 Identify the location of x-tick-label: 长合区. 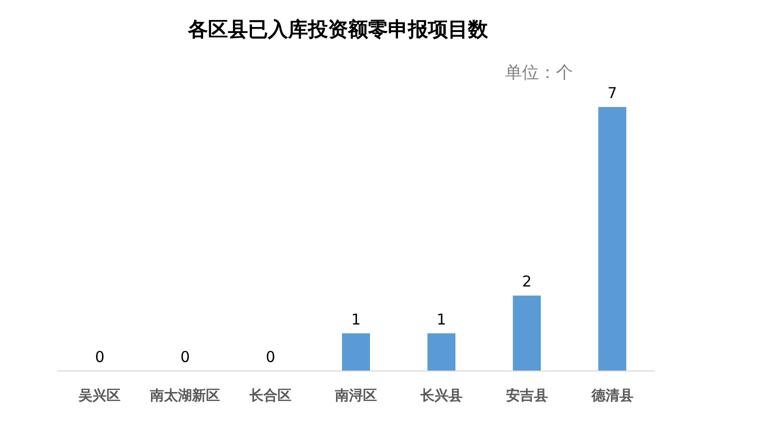
(270, 396).